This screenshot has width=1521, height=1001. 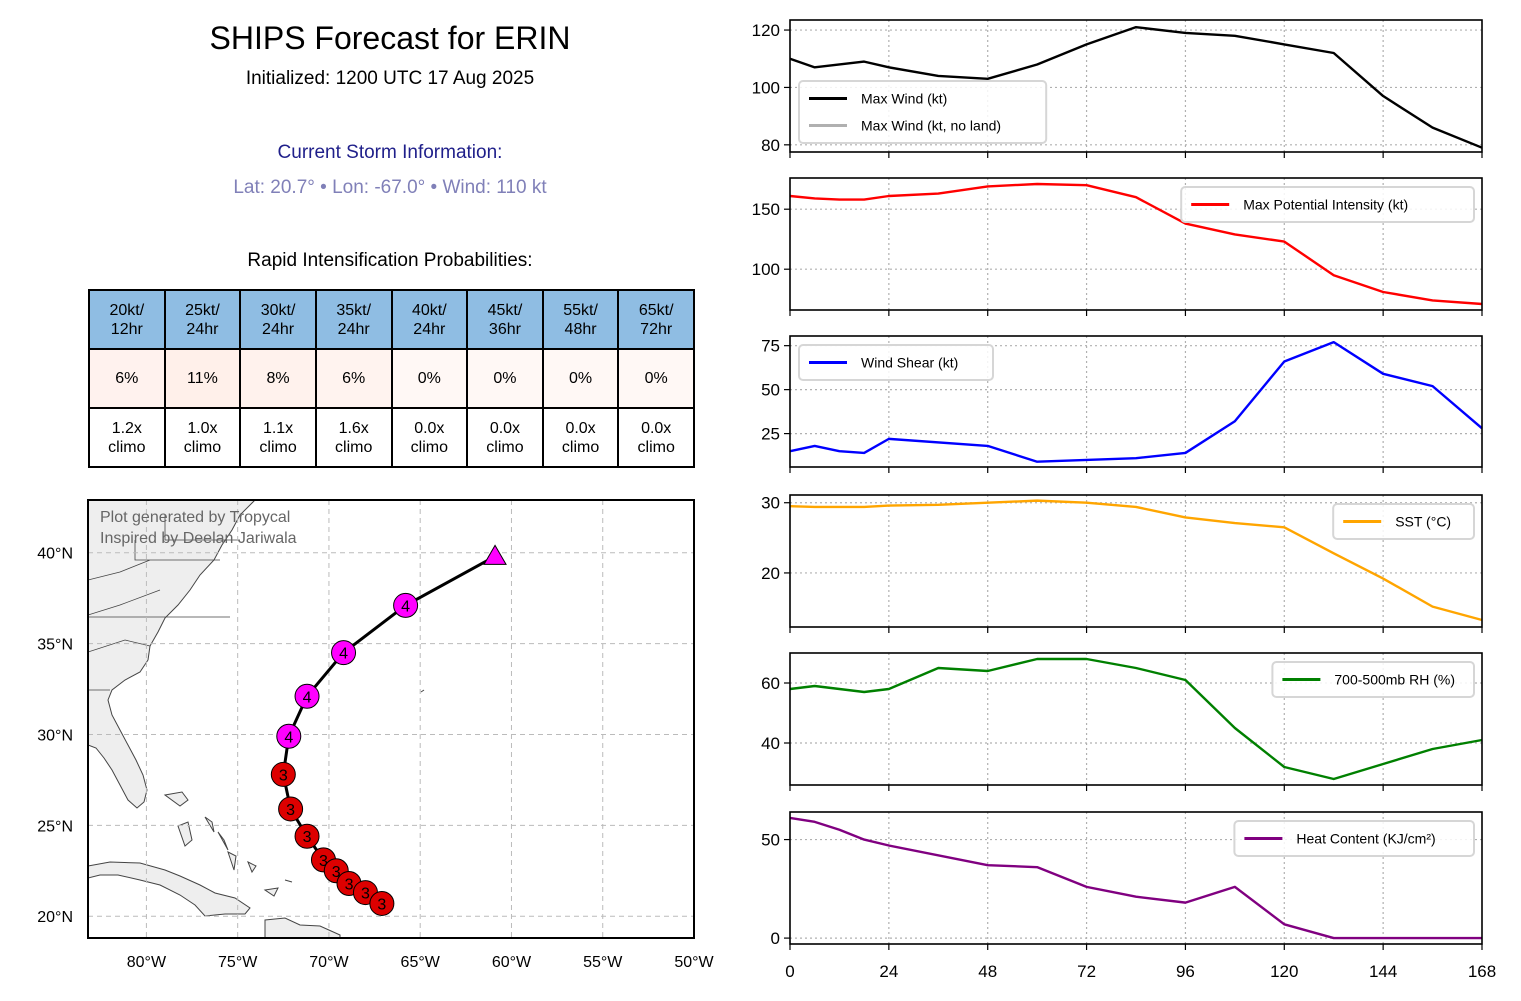 I want to click on ri-header-cell: 25kt/24hr, so click(x=202, y=319).